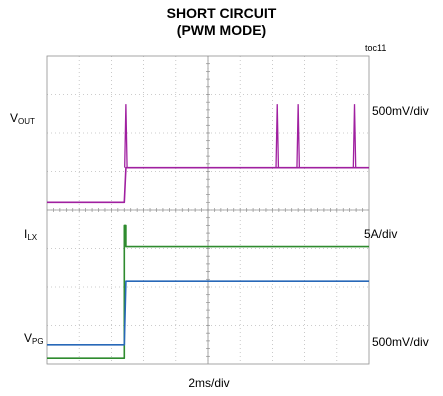 The image size is (443, 396). What do you see at coordinates (381, 234) in the screenshot?
I see `channel-scale-ilx: 5A/div` at bounding box center [381, 234].